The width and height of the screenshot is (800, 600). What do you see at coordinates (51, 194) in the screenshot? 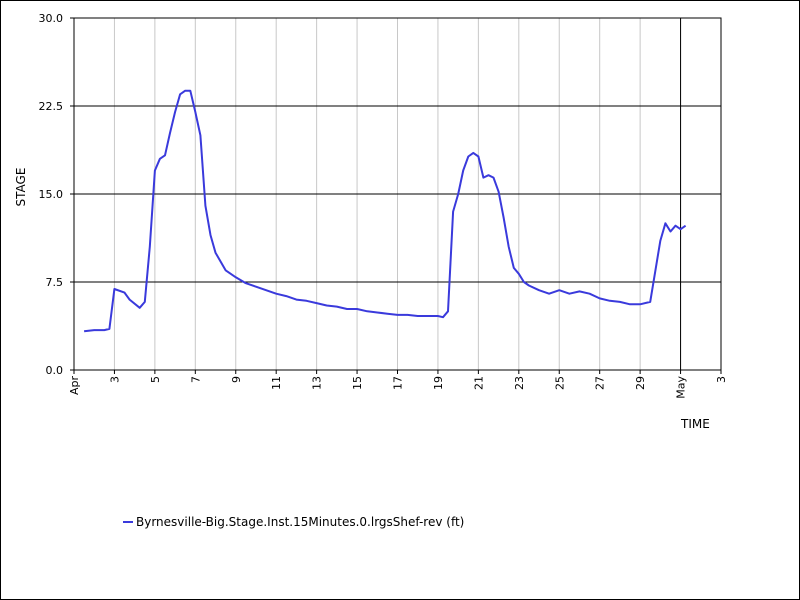
I see `y-tick-label: 15.0` at bounding box center [51, 194].